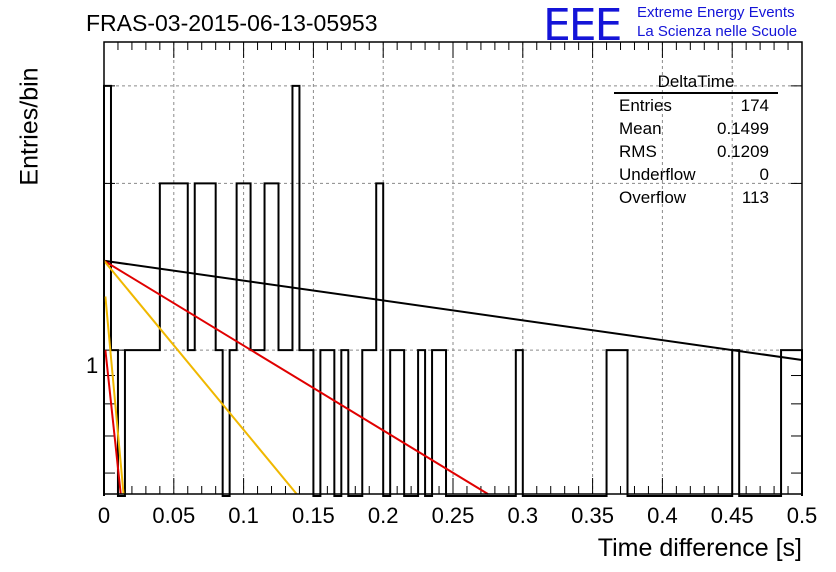 The width and height of the screenshot is (836, 572). Describe the element at coordinates (92, 365) in the screenshot. I see `y-tick-label: 1` at that location.